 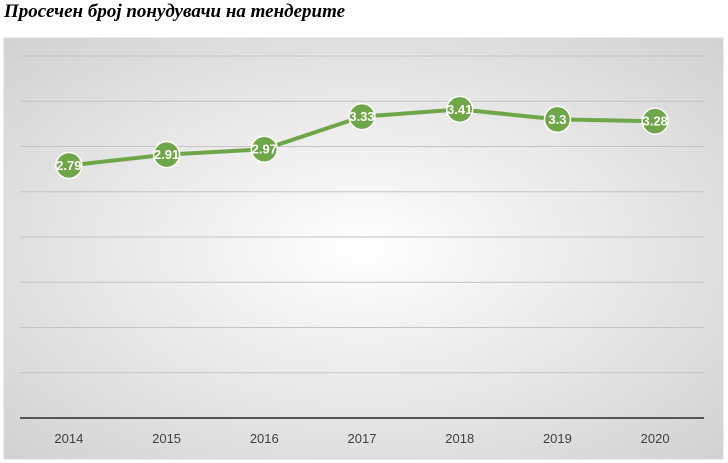 I want to click on data-label: 2.97, so click(x=264, y=149).